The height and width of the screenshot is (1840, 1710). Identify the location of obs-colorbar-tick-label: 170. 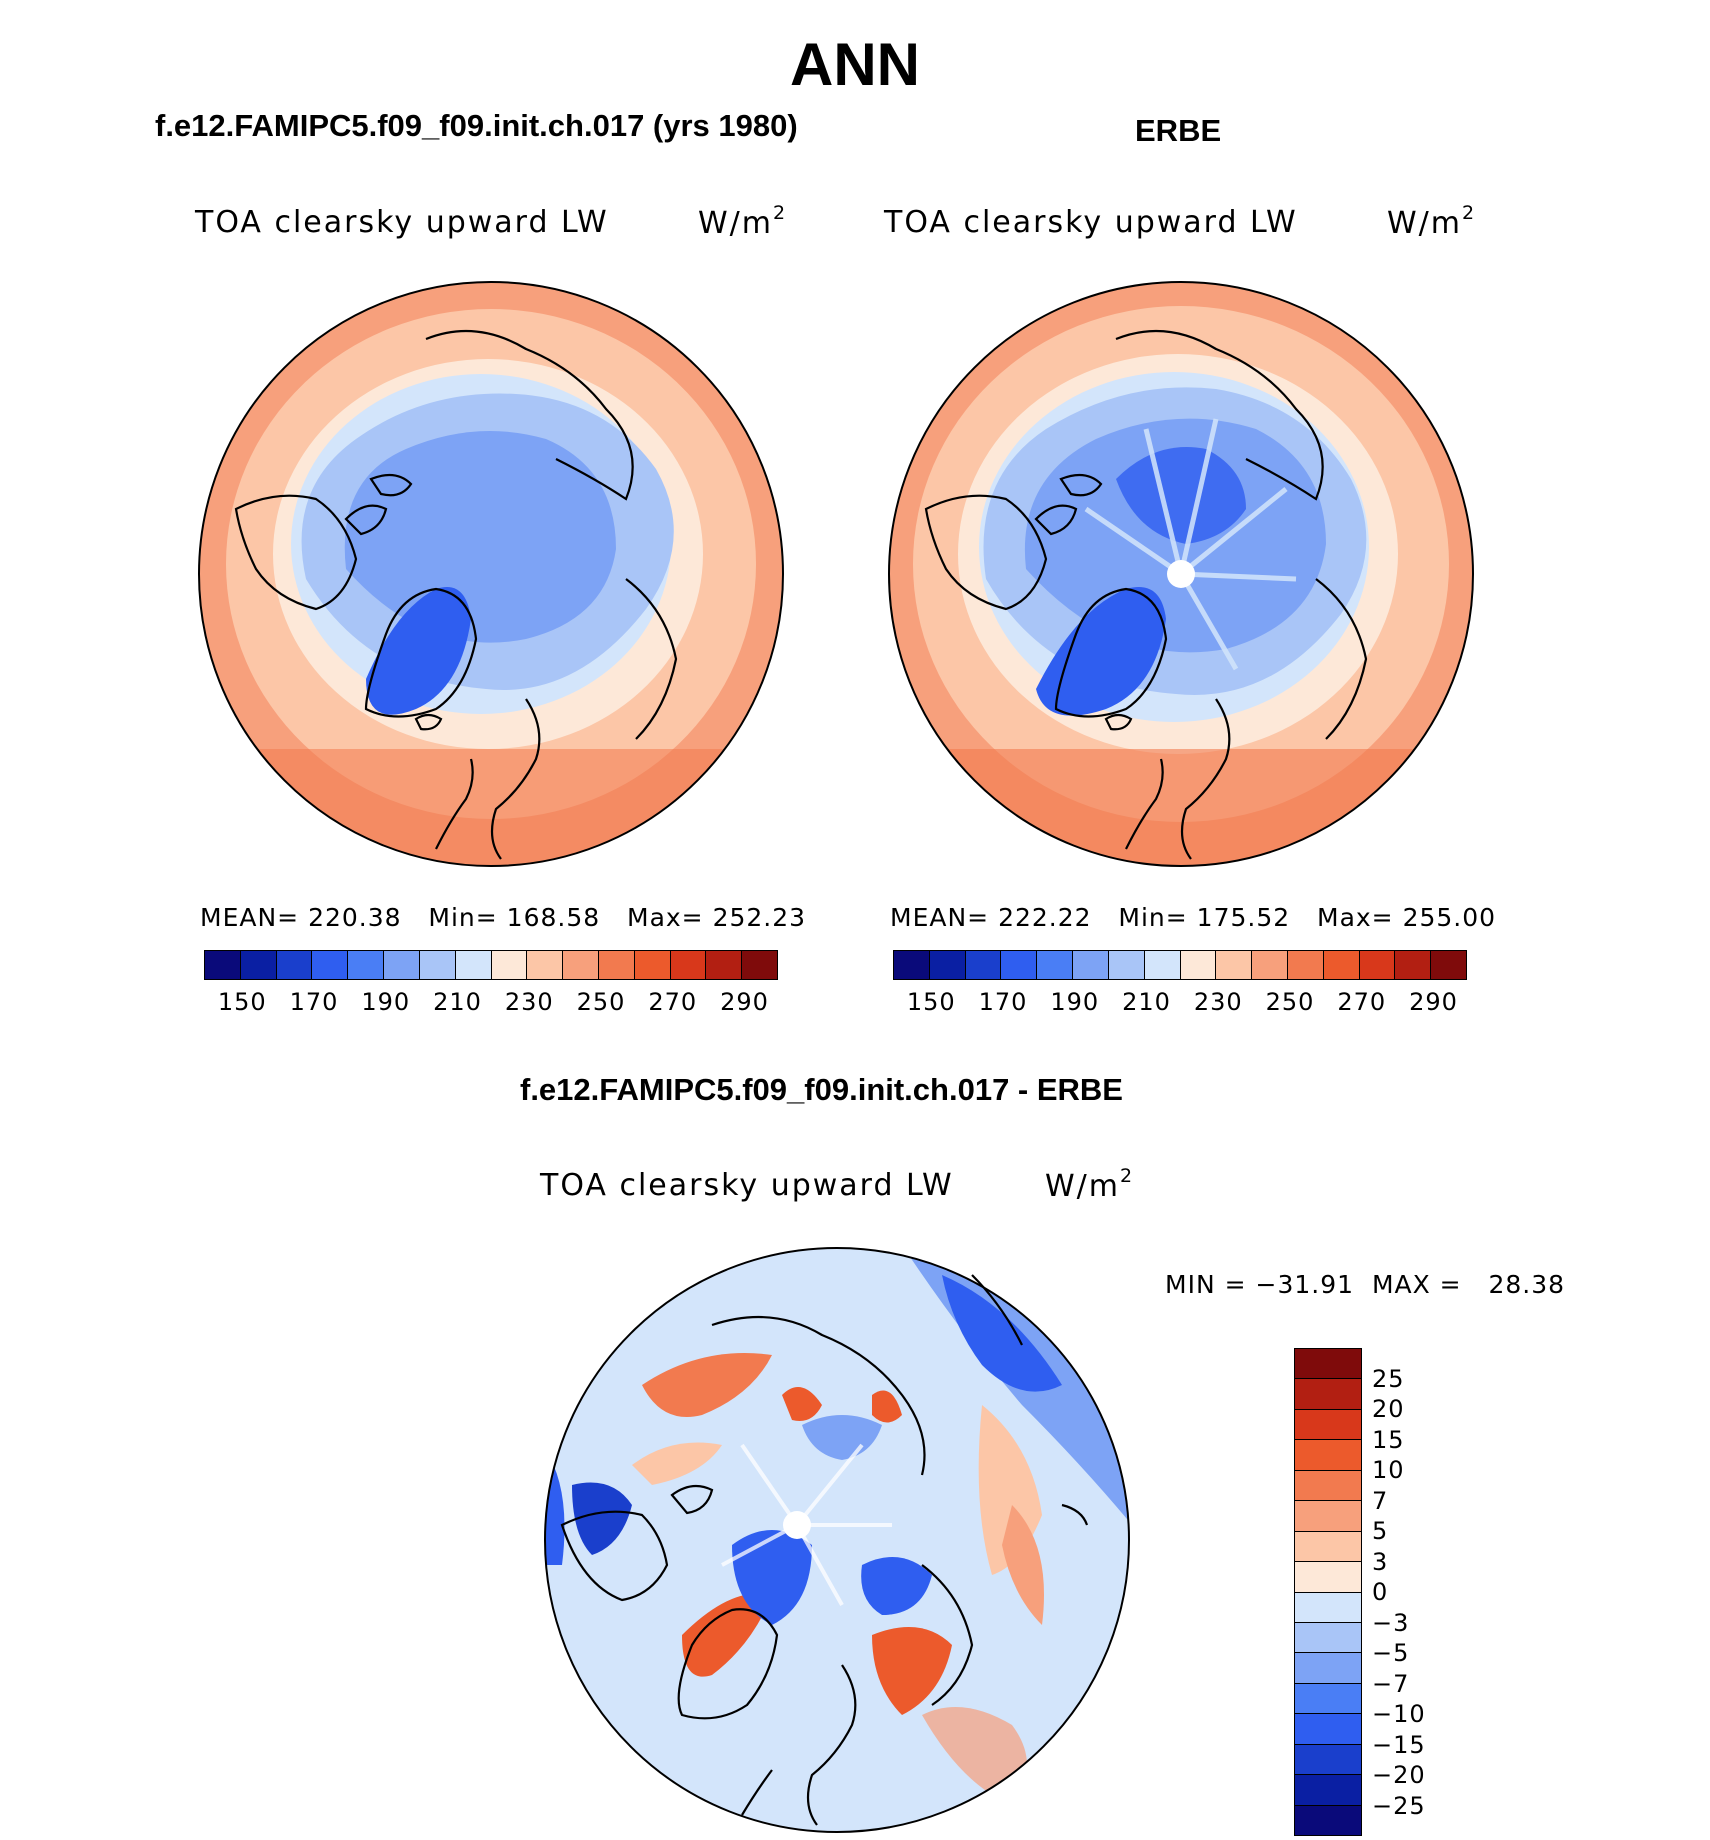
(1003, 1002).